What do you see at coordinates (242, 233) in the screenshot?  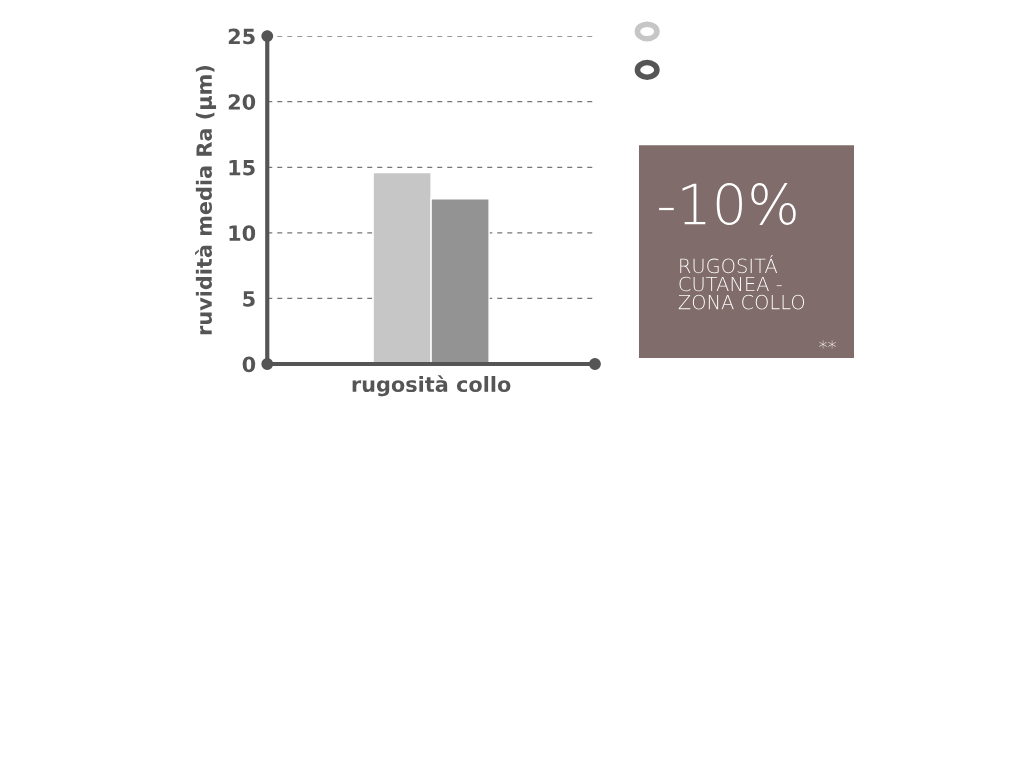 I see `y-tick-label: 10` at bounding box center [242, 233].